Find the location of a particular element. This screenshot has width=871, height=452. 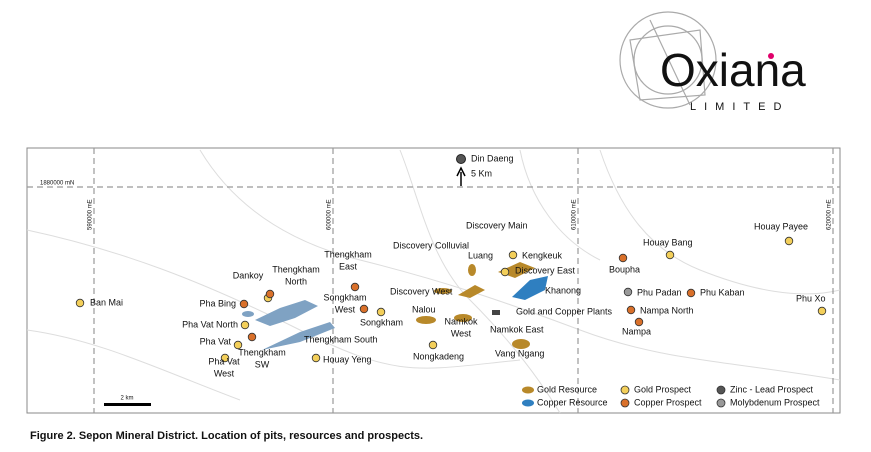

scale-bar is located at coordinates (127, 404).